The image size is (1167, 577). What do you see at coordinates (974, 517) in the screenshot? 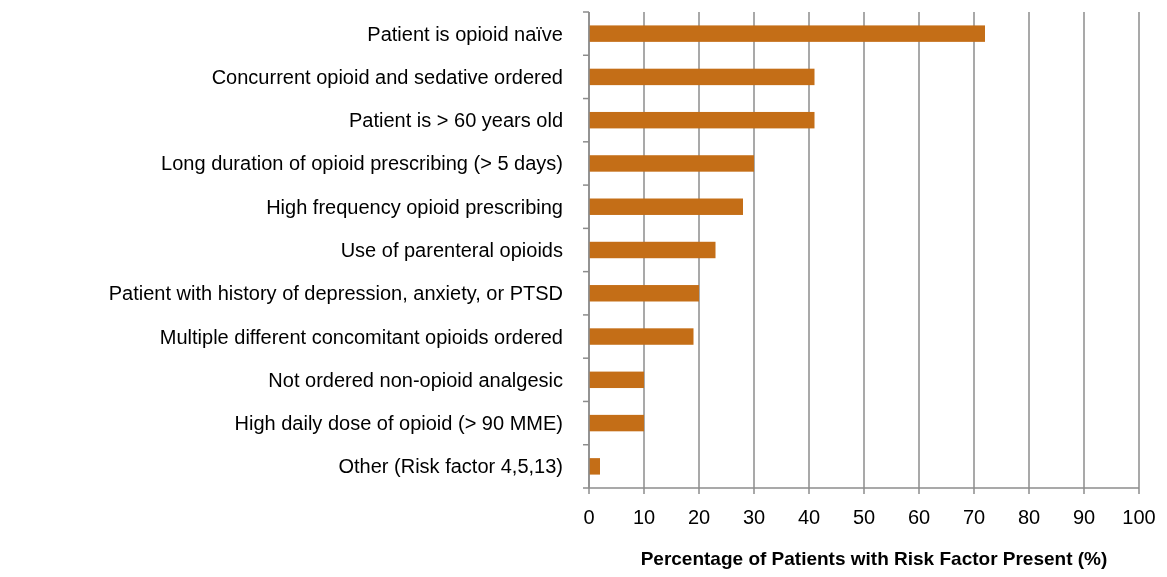
I see `x-tick-label: 70` at bounding box center [974, 517].